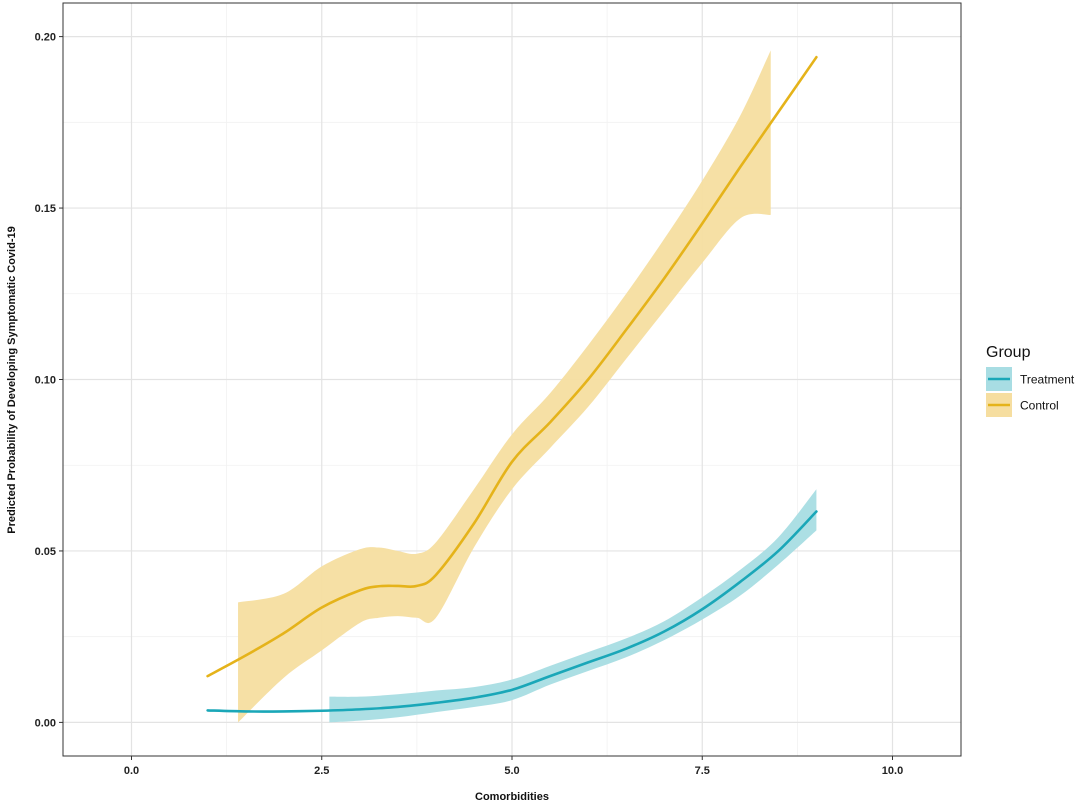 Image resolution: width=1084 pixels, height=806 pixels. I want to click on y-tick-label: 0.05, so click(45, 552).